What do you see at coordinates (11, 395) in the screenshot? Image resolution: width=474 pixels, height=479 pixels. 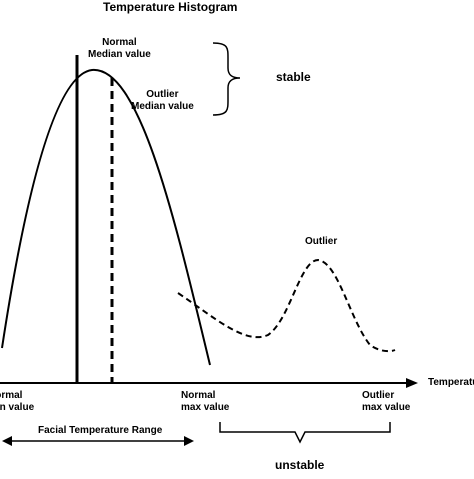 I see `normal-min-label-line1: Normal` at bounding box center [11, 395].